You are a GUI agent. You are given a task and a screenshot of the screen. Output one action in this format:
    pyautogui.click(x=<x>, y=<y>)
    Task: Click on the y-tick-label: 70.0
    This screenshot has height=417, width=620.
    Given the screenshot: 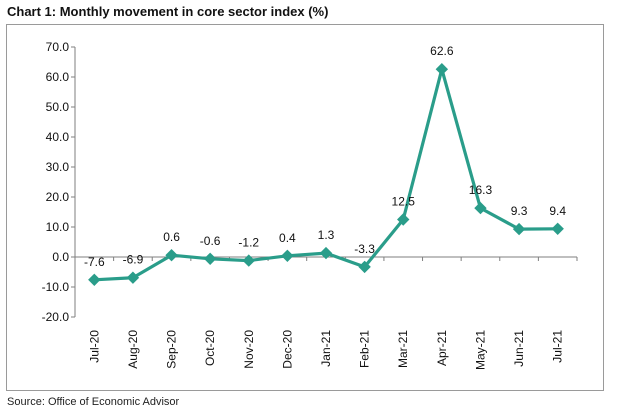 What is the action you would take?
    pyautogui.click(x=58, y=47)
    